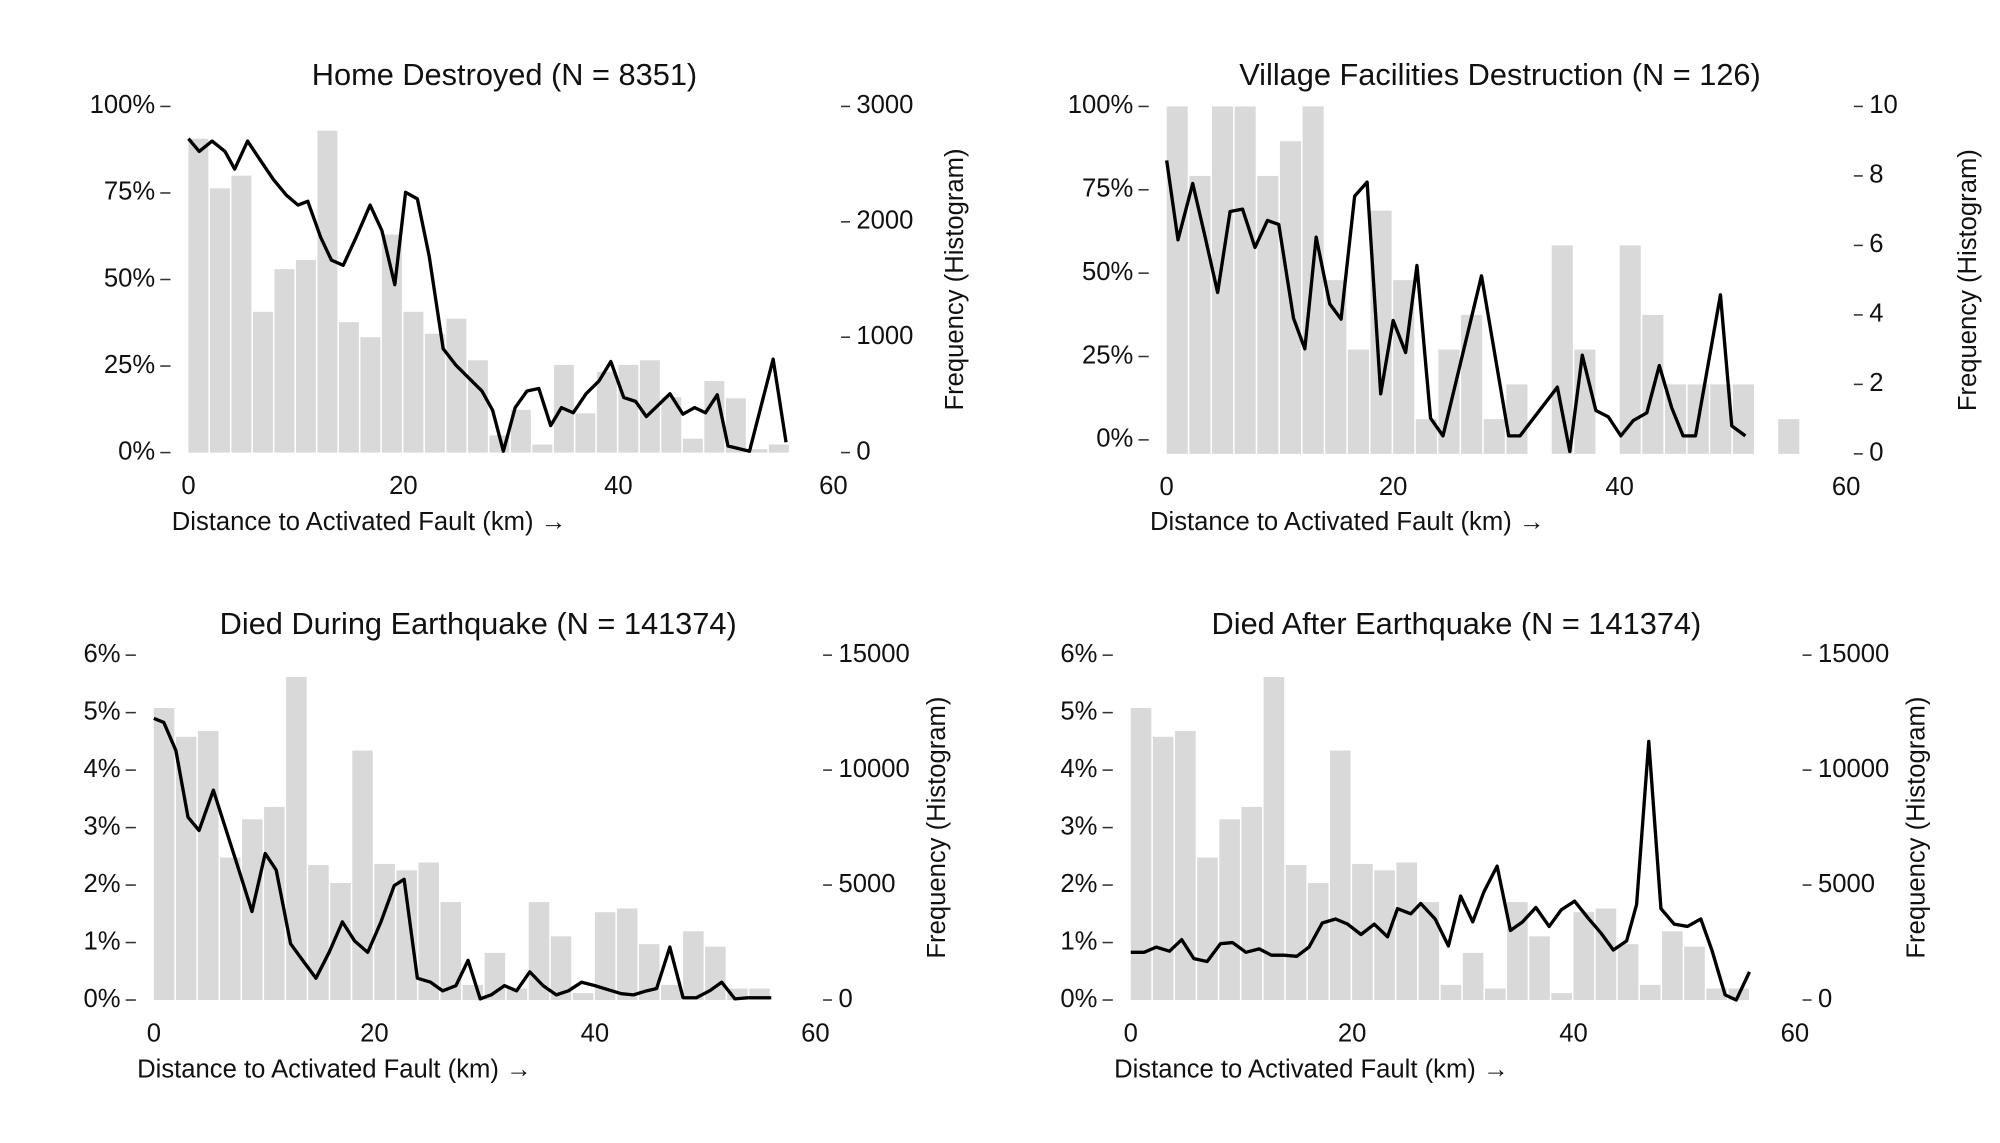 This screenshot has width=2000, height=1143. Describe the element at coordinates (101, 826) in the screenshot. I see `y-tick-label: 3%` at that location.